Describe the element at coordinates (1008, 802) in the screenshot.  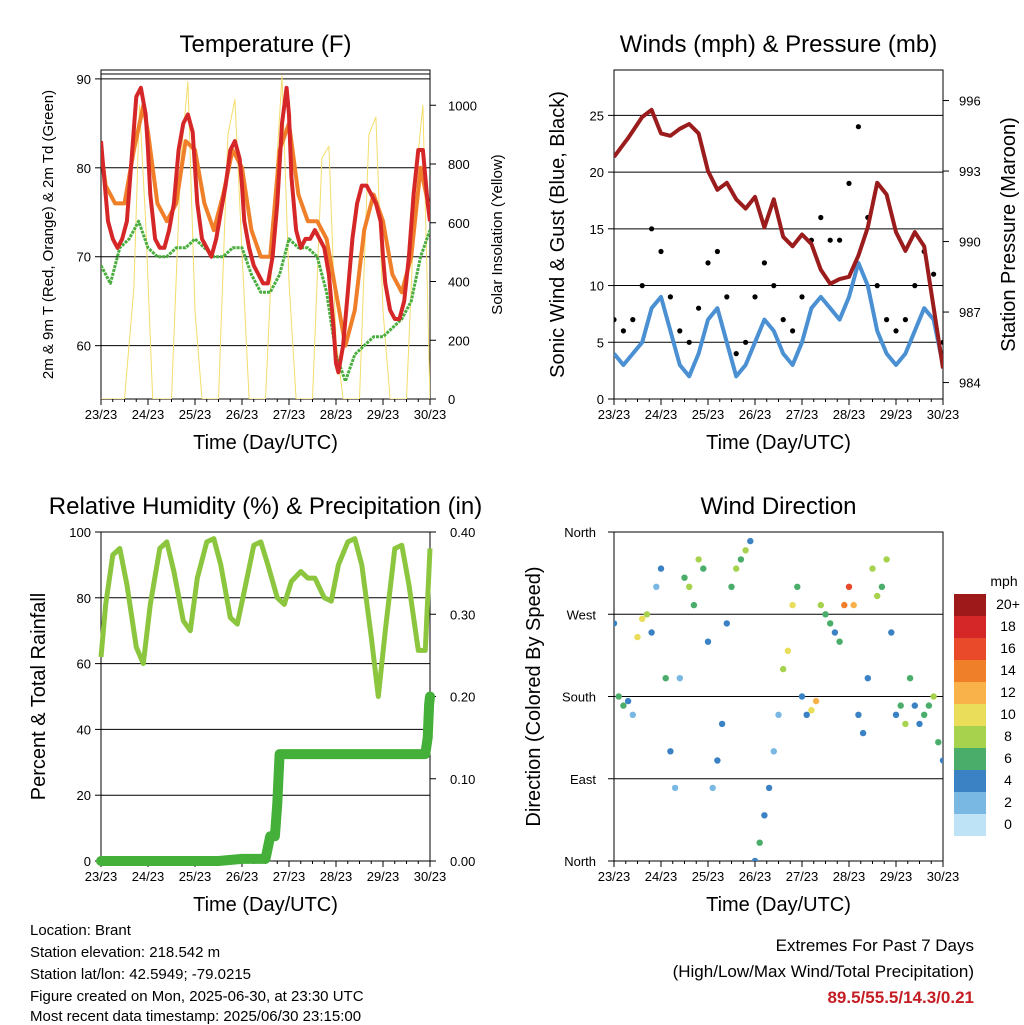
I see `colorbar-label: 2` at that location.